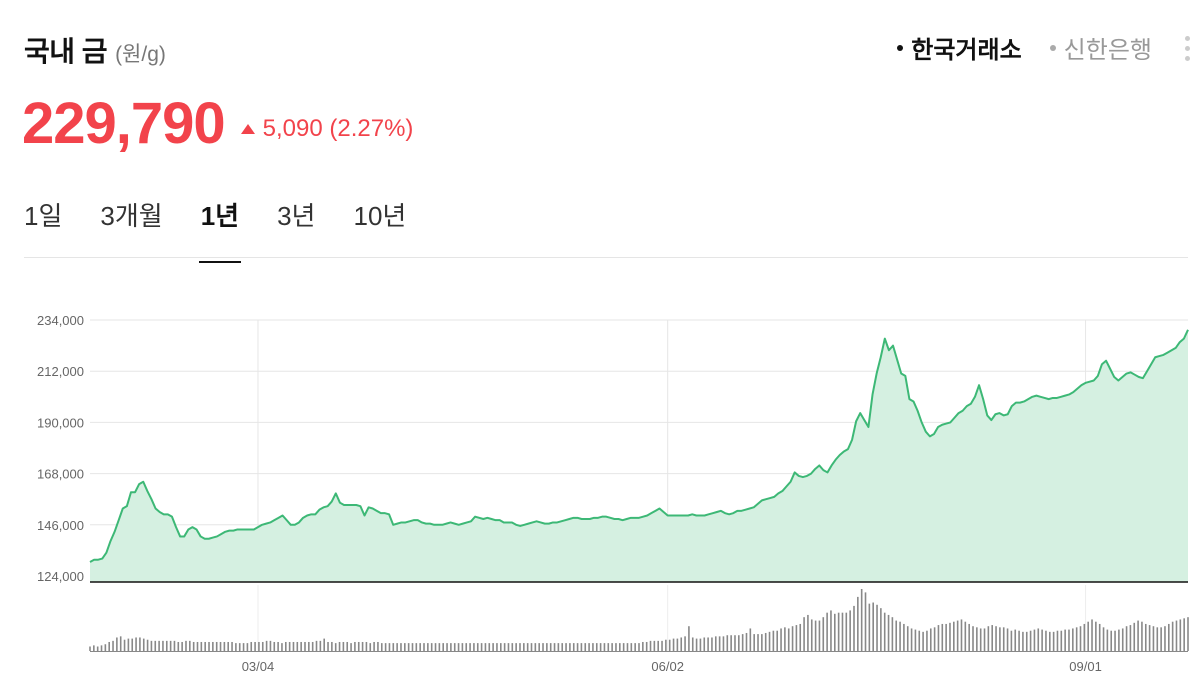 Image resolution: width=1200 pixels, height=697 pixels. What do you see at coordinates (380, 216) in the screenshot?
I see `tab-10years: 10년` at bounding box center [380, 216].